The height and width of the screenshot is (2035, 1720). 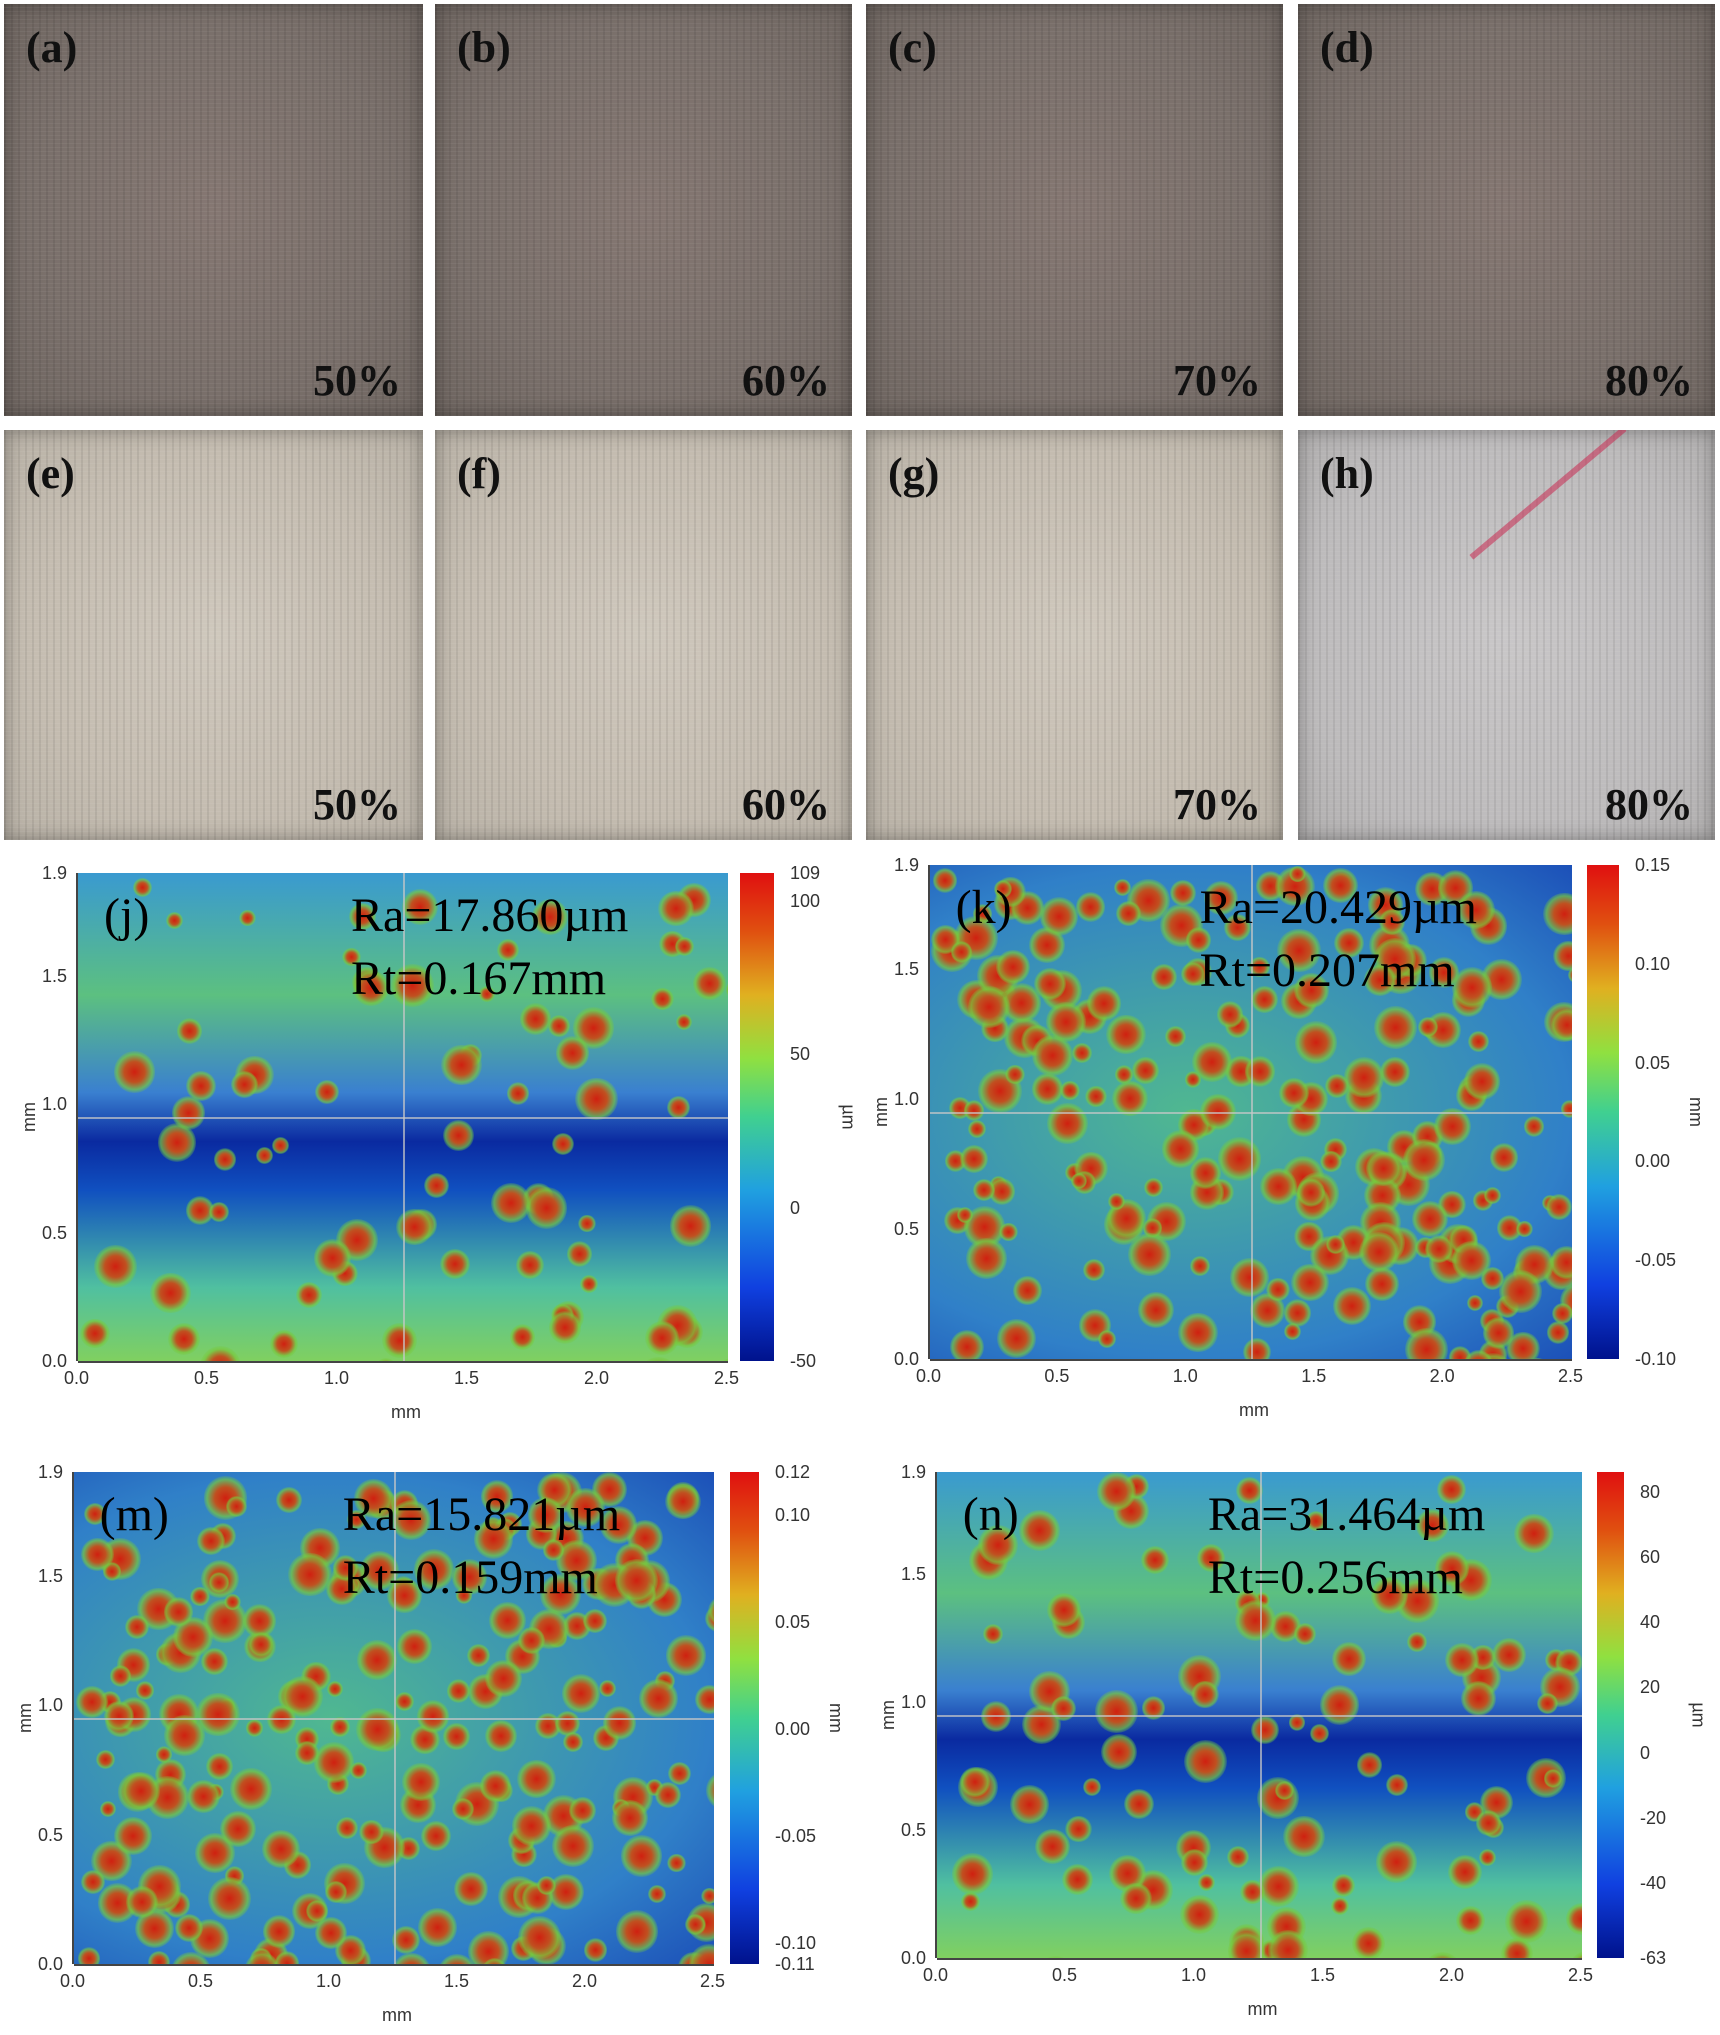 I want to click on y-axis-label: mm, so click(x=881, y=1112).